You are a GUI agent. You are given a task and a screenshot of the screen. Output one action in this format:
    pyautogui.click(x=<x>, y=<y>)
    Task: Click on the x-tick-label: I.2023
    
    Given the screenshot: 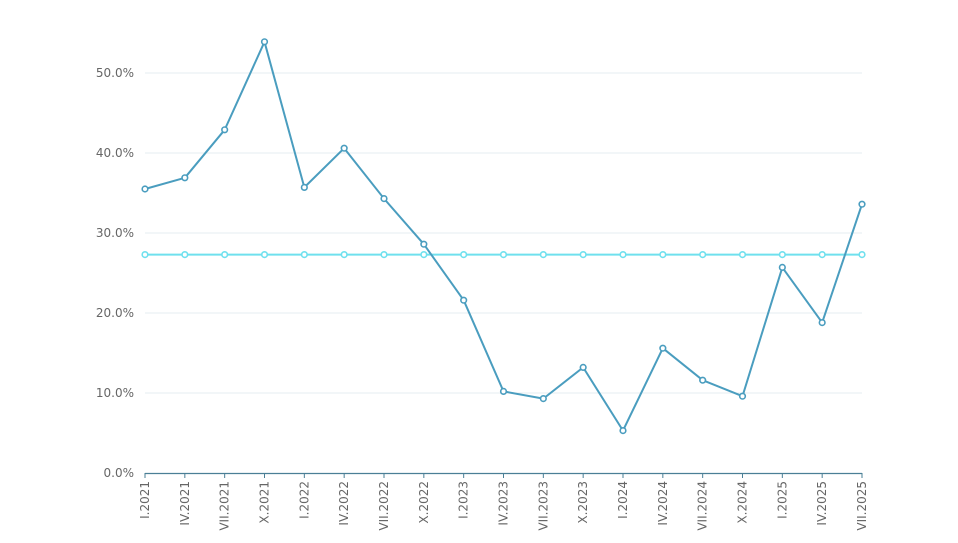 What is the action you would take?
    pyautogui.click(x=464, y=500)
    